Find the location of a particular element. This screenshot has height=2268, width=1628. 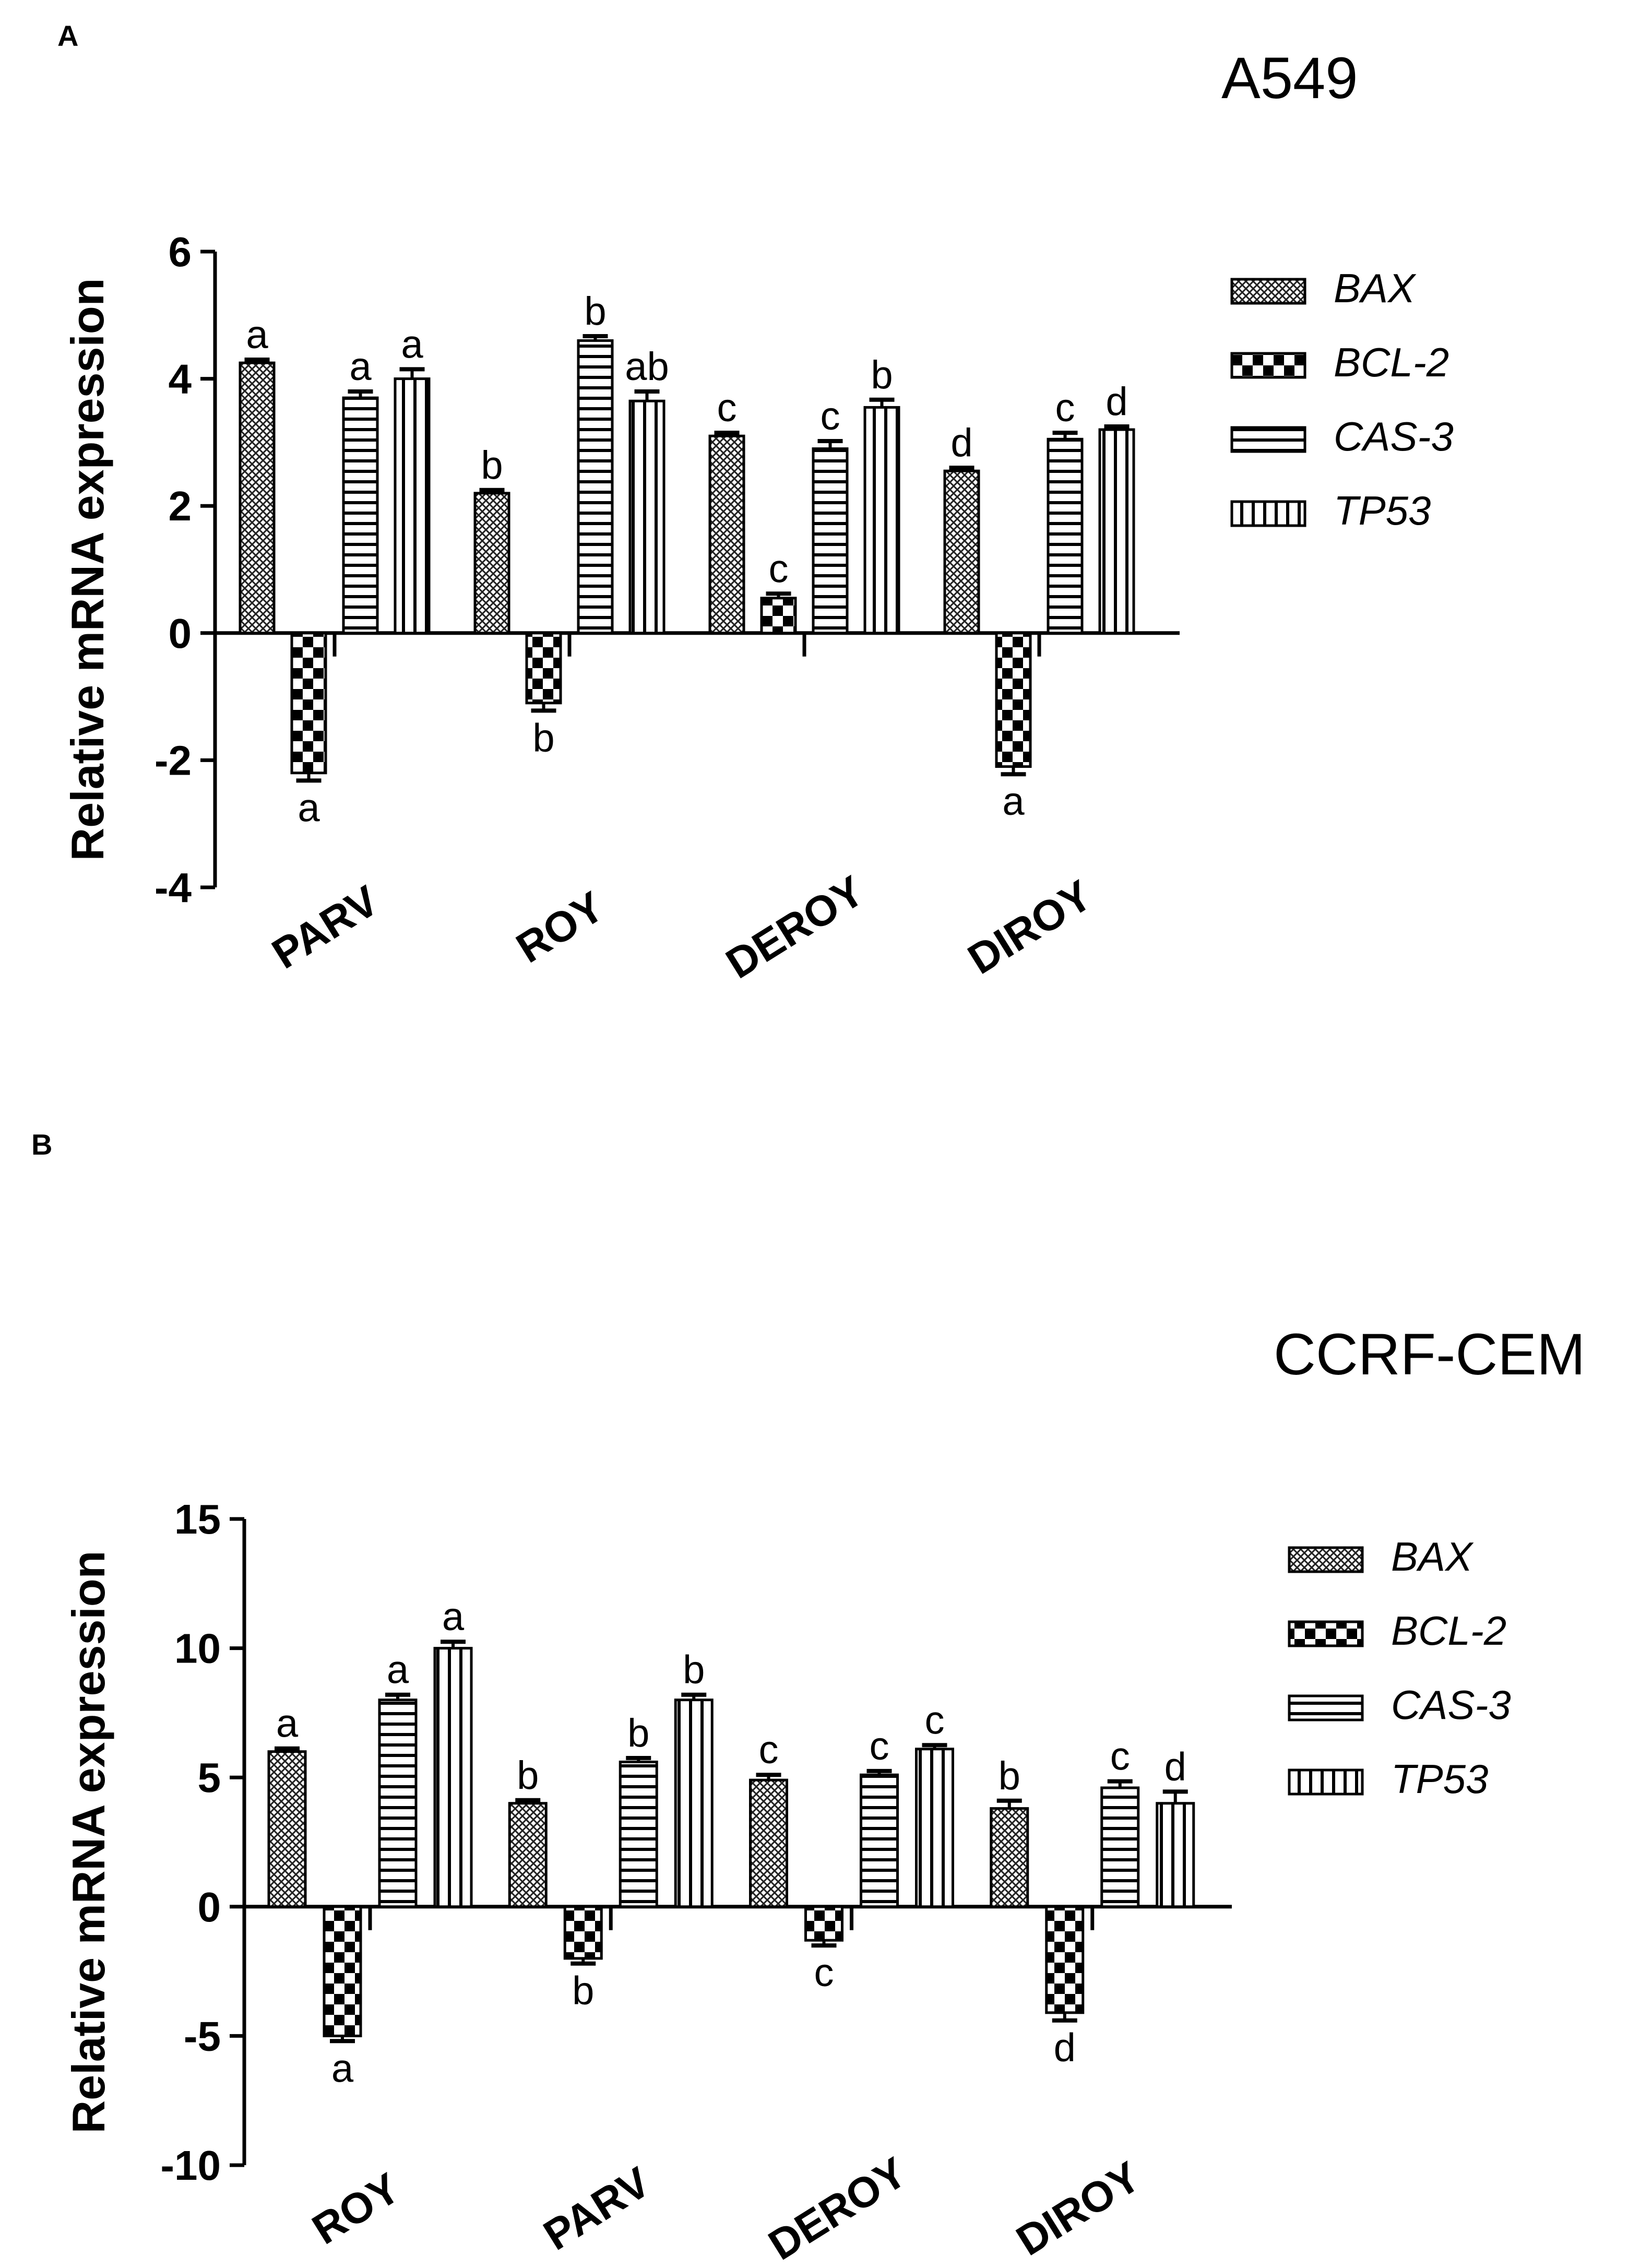

bar-tp53-deroy is located at coordinates (934, 1828).